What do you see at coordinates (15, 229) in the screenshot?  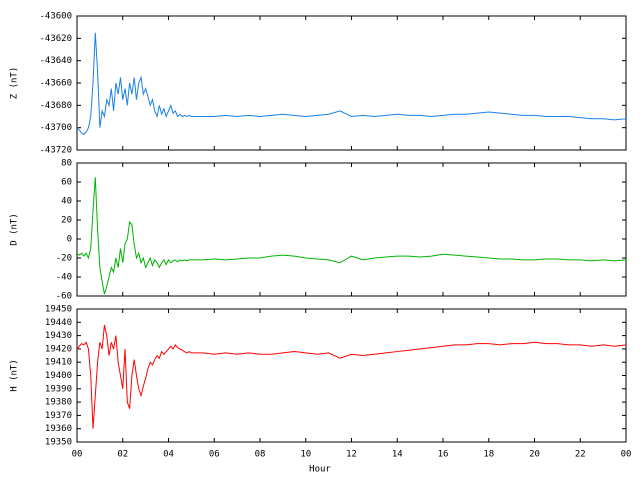 I see `y-axis-label: D (nT)` at bounding box center [15, 229].